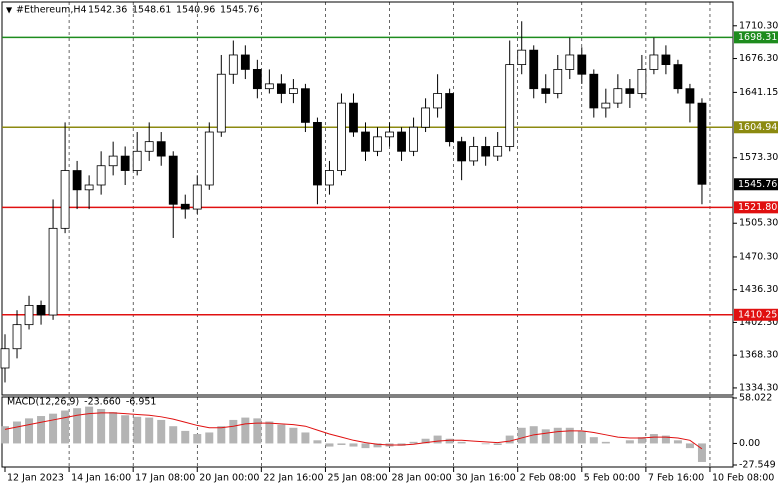 The height and width of the screenshot is (489, 781). Describe the element at coordinates (35, 478) in the screenshot. I see `x-tick-label: 12 Jan 2023` at that location.